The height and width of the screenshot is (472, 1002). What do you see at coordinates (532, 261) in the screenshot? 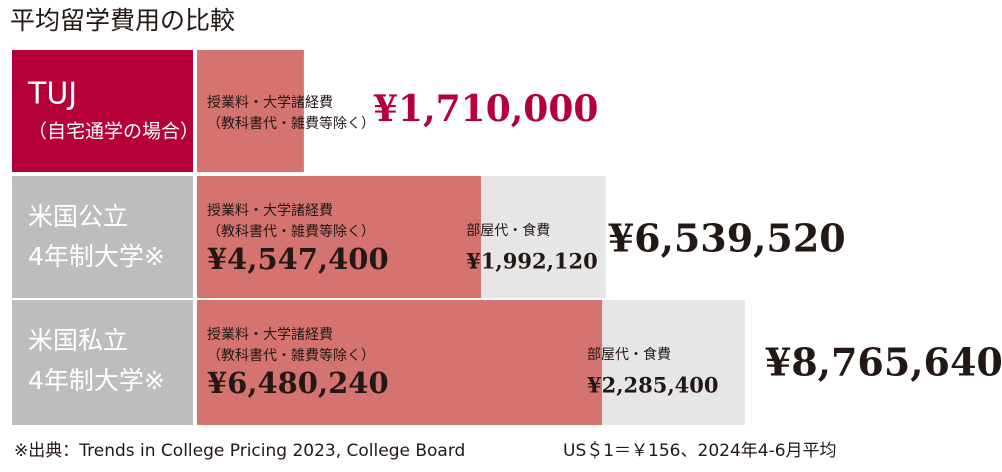
I see `value-label: ¥1,992,120` at bounding box center [532, 261].